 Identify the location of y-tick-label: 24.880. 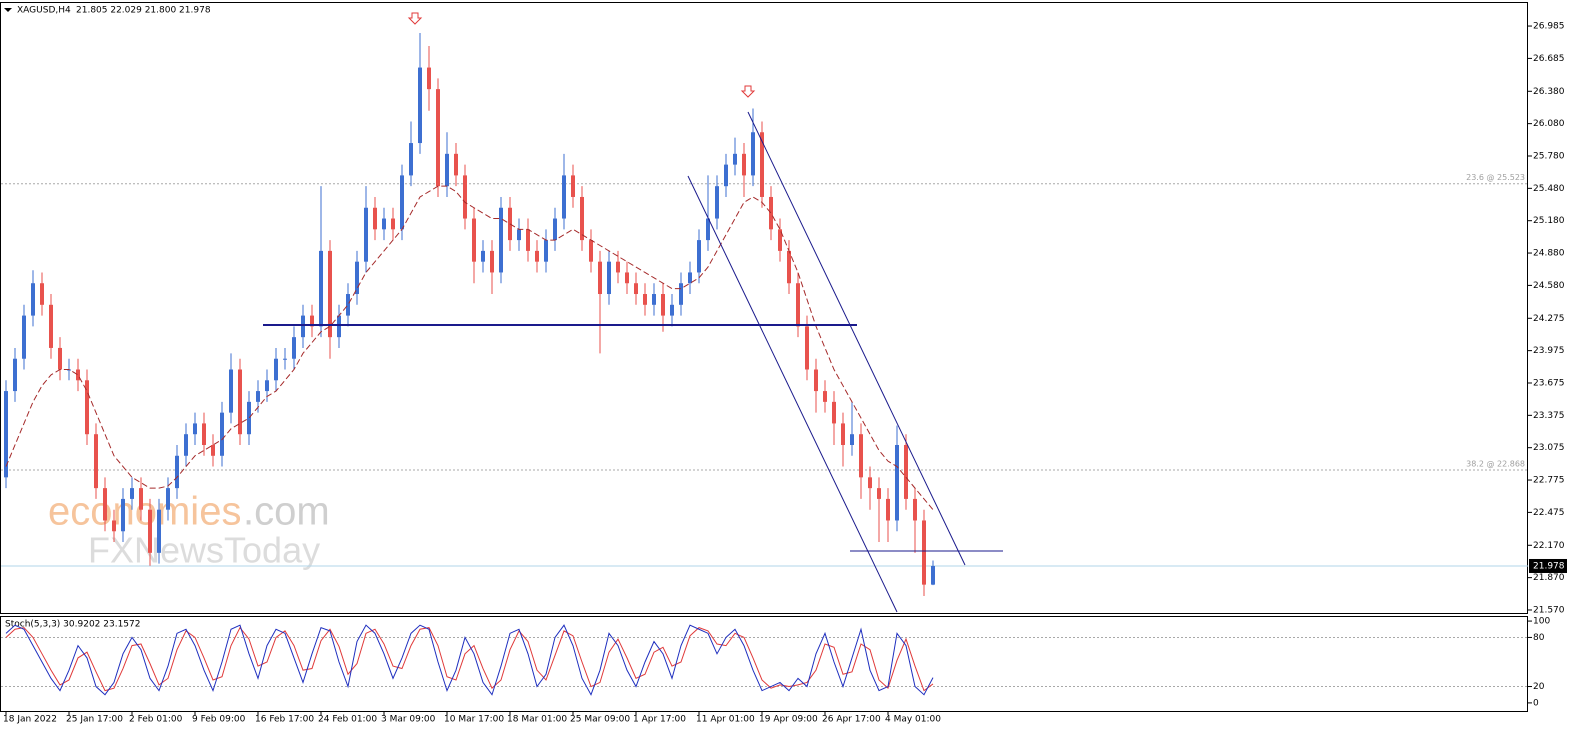
(1549, 254).